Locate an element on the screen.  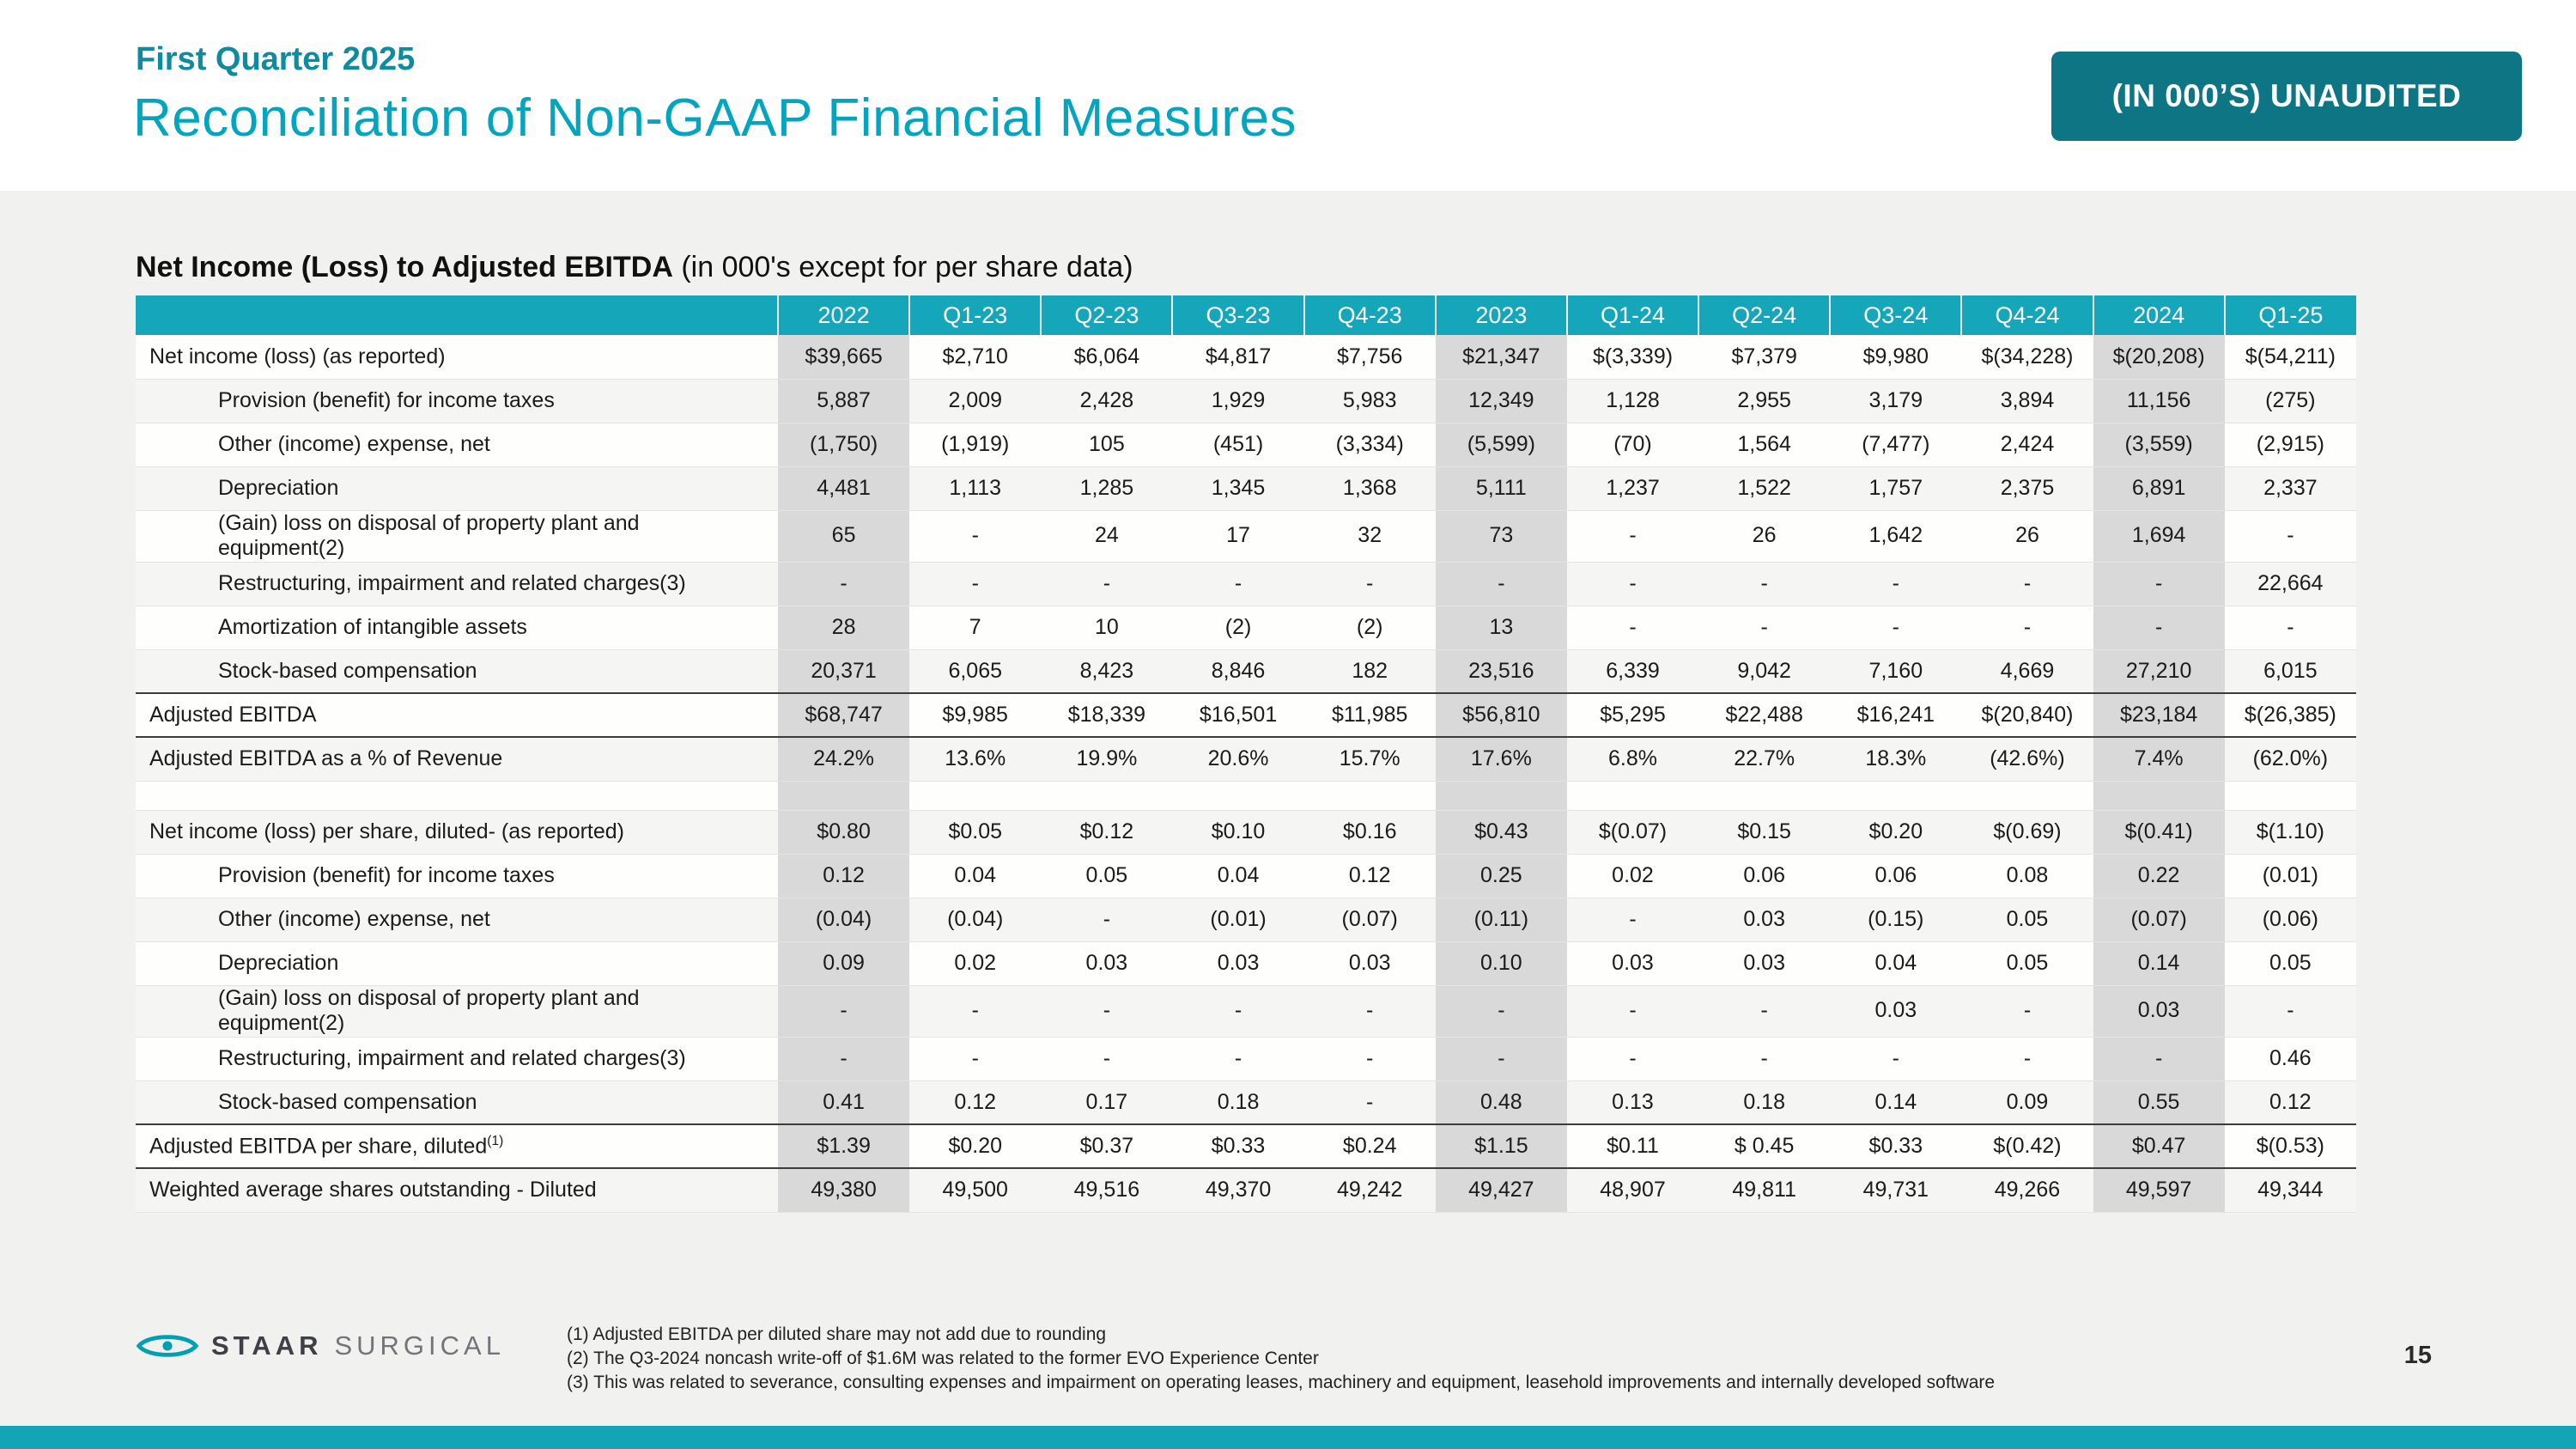
value-cell: $5,295 is located at coordinates (1632, 715).